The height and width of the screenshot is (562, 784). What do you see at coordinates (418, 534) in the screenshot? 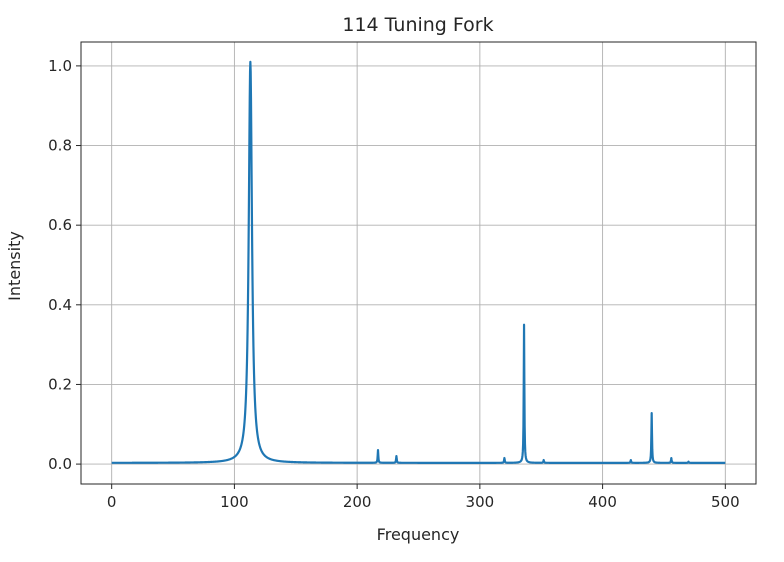
I see `x-axis-label: Frequency` at bounding box center [418, 534].